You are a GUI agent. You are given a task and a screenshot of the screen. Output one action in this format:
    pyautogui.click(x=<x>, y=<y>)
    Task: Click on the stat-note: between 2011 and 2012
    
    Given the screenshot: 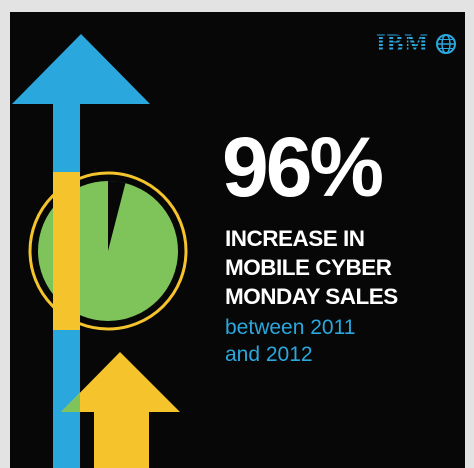 What is the action you would take?
    pyautogui.click(x=290, y=341)
    